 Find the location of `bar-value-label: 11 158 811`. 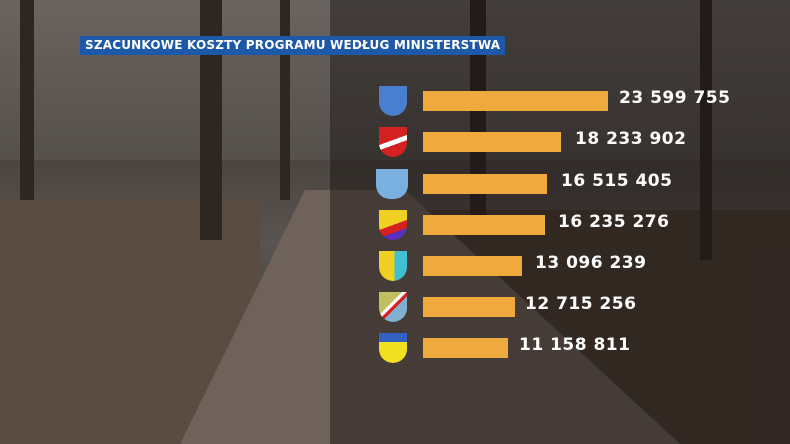

bar-value-label: 11 158 811 is located at coordinates (575, 345).